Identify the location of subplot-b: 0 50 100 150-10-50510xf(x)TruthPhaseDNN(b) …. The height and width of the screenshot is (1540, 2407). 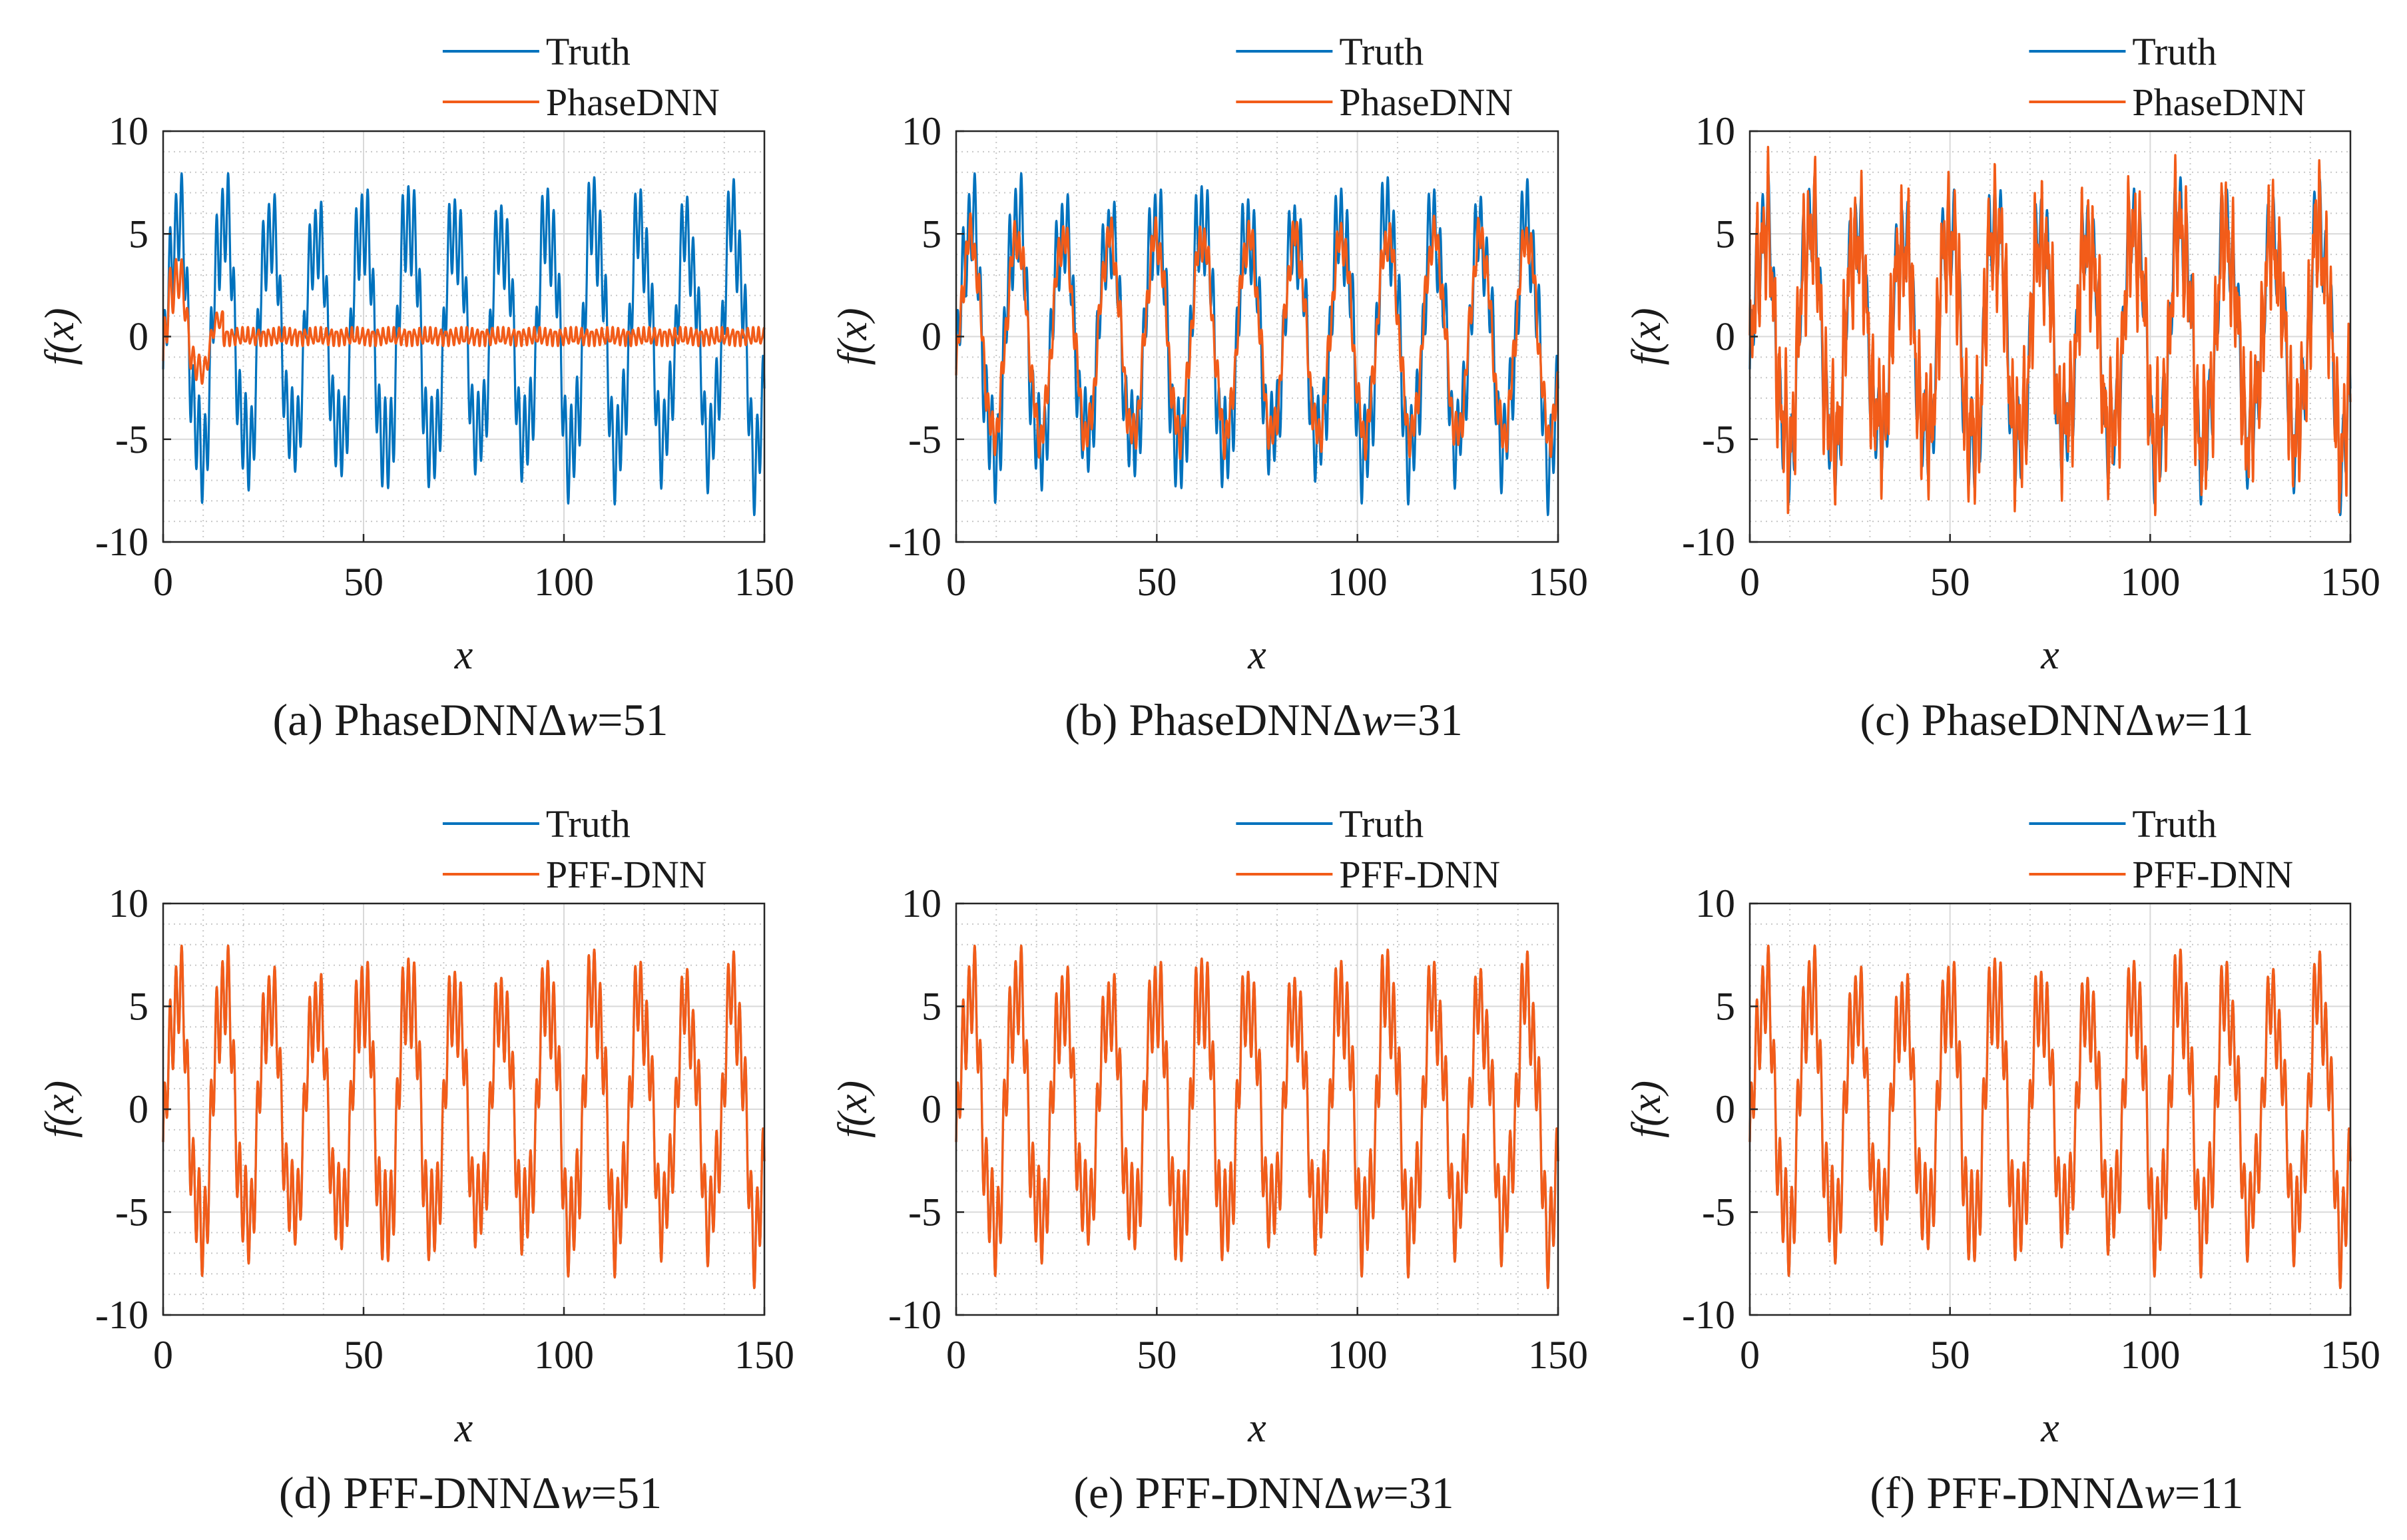
(1209, 387).